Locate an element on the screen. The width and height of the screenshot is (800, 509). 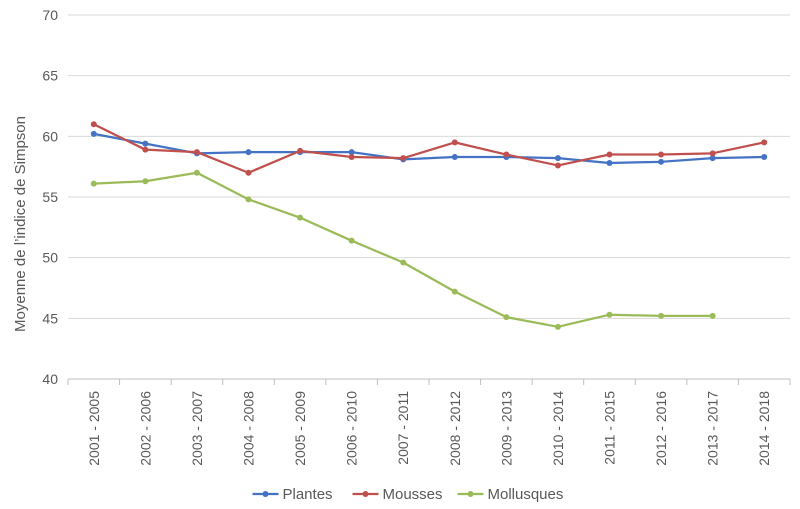
legend: Plantes Mousses Mollusques is located at coordinates (408, 494).